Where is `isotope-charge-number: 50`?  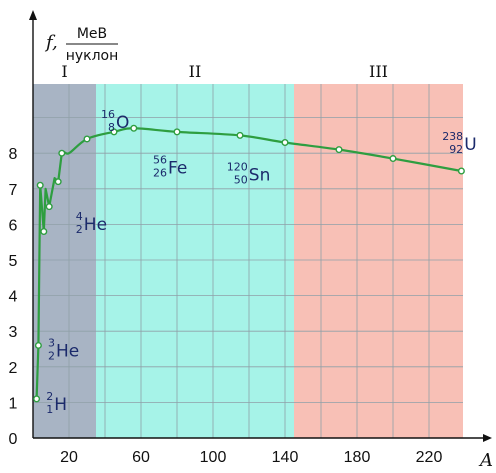 isotope-charge-number: 50 is located at coordinates (241, 179).